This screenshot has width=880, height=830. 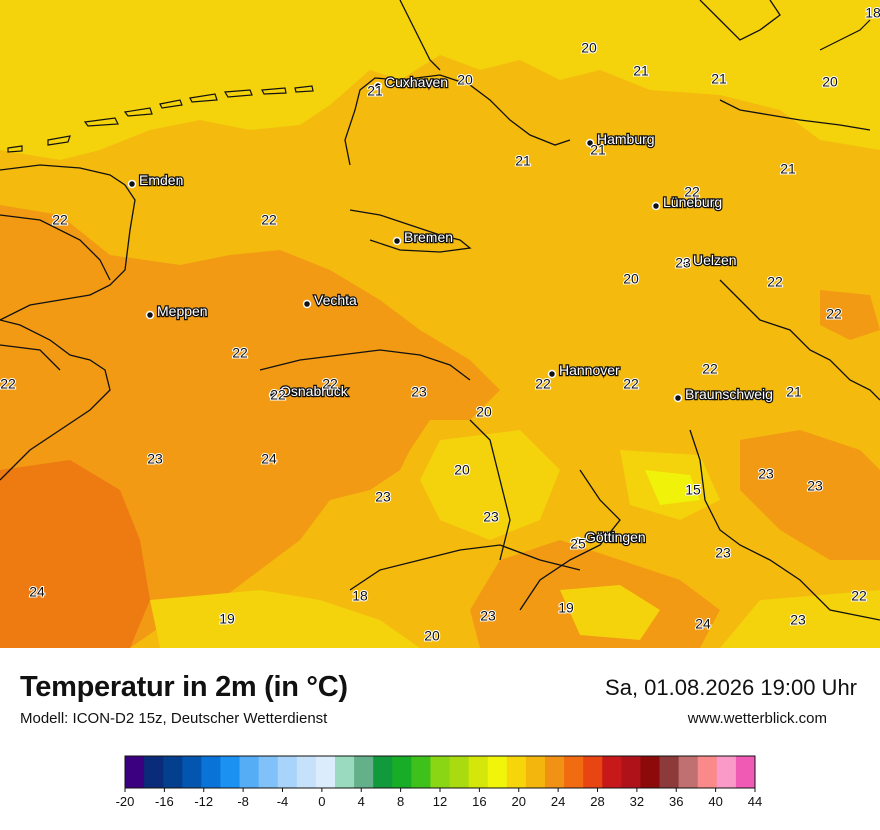 I want to click on city-hannover: Hannover, so click(x=584, y=370).